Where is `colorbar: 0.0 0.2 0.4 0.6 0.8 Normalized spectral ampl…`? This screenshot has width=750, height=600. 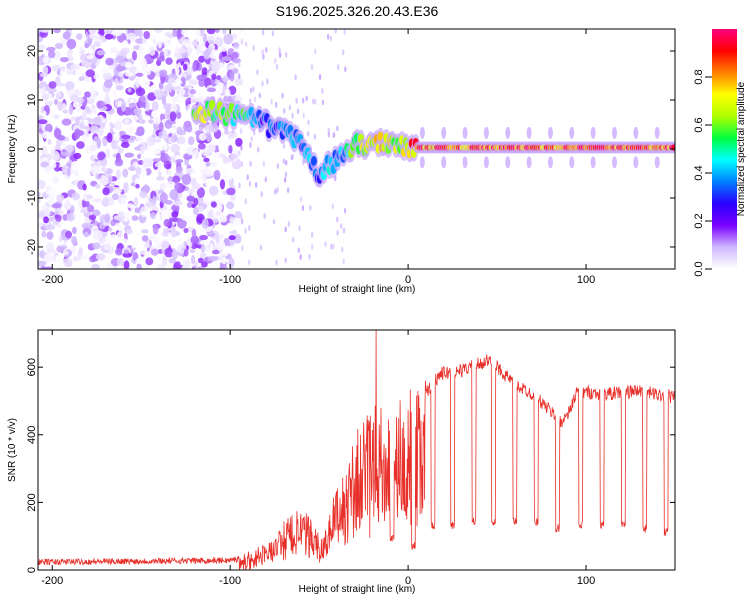 colorbar: 0.0 0.2 0.4 0.6 0.8 Normalized spectral ampl… is located at coordinates (720, 153).